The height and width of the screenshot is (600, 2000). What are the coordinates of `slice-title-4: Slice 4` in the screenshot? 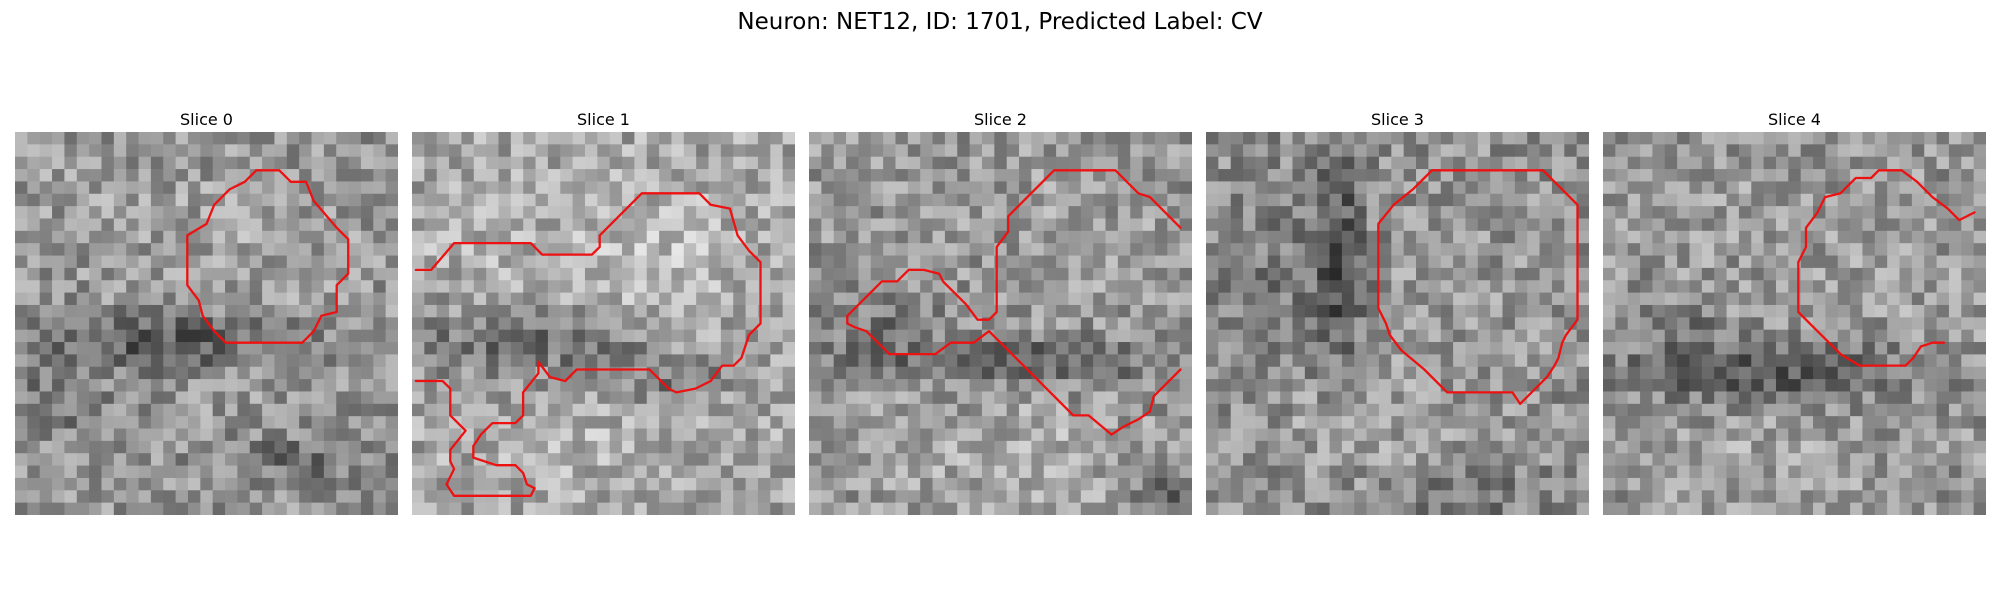 It's located at (1794, 119).